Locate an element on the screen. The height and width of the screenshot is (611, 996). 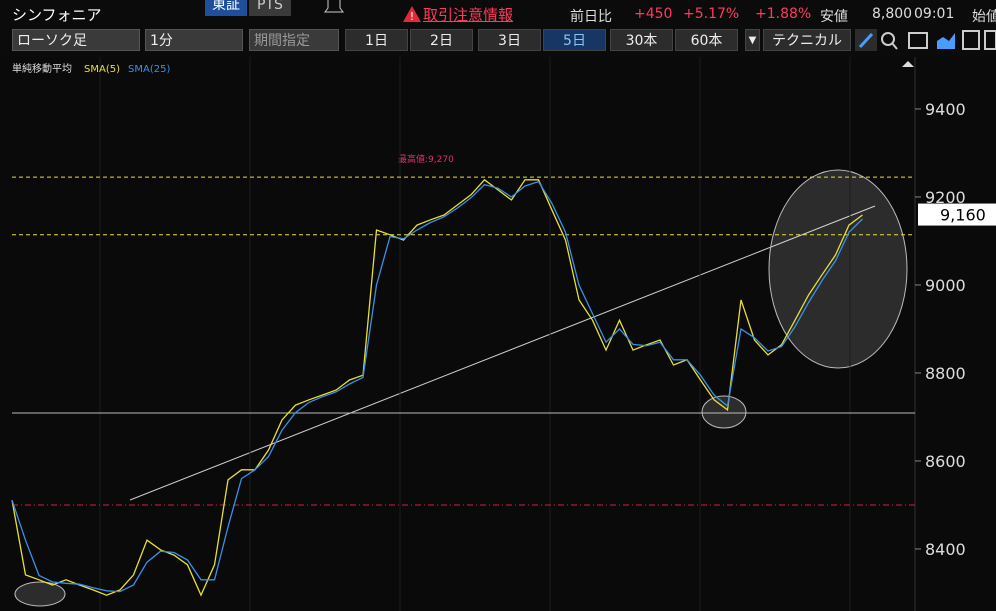
tool-icons is located at coordinates (925, 40).